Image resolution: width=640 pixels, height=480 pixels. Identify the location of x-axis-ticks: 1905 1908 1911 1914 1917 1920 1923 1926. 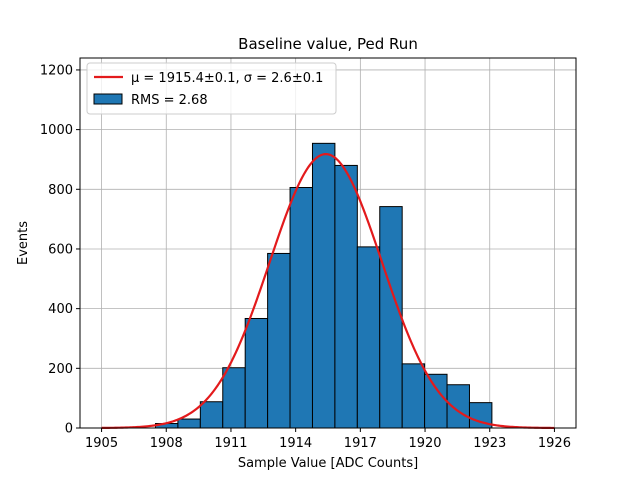
(328, 439).